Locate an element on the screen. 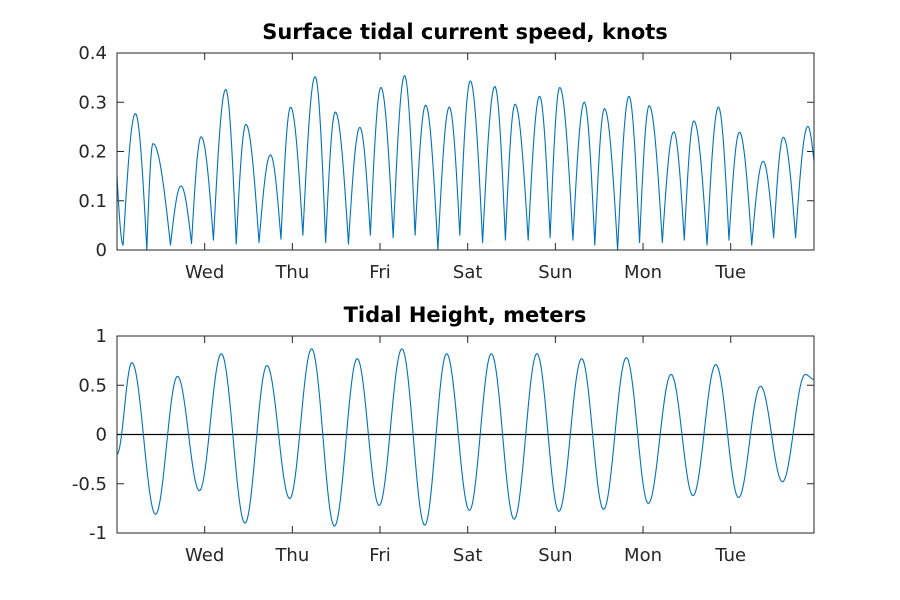 This screenshot has width=900, height=600. y-tick-label: 0.5 is located at coordinates (92, 385).